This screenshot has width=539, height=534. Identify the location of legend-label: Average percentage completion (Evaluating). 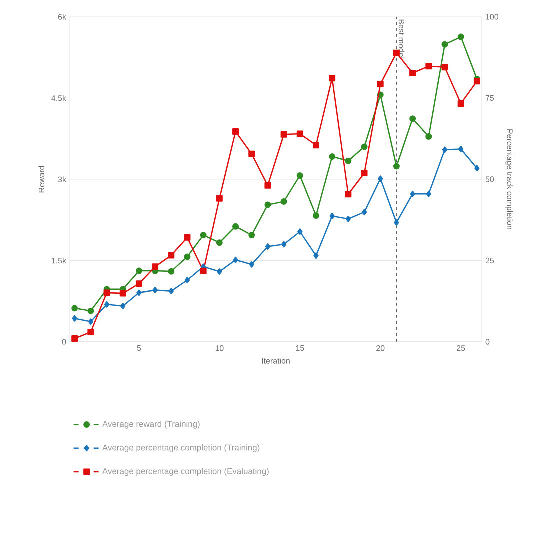
(185, 472).